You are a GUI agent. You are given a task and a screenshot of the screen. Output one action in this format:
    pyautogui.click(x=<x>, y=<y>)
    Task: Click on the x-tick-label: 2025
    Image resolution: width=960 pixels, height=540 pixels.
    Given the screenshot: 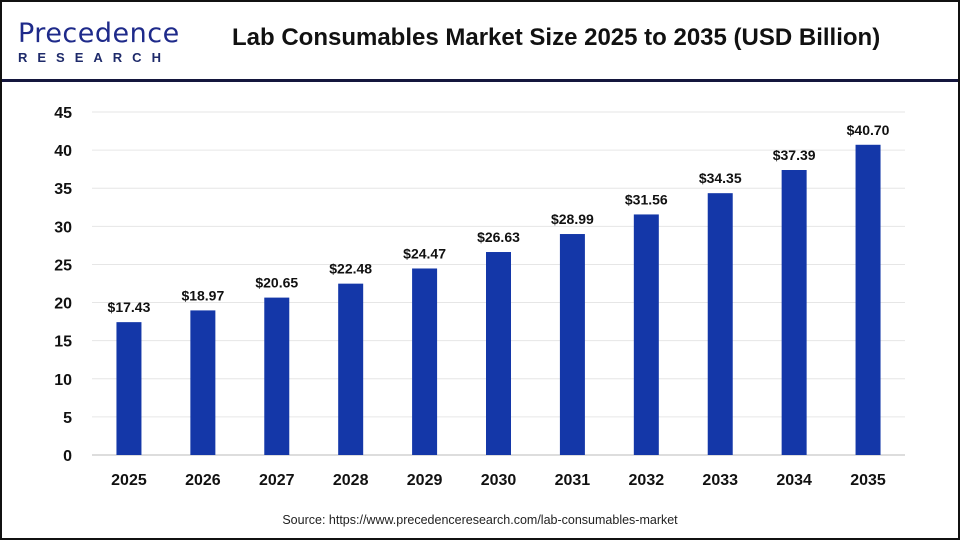 What is the action you would take?
    pyautogui.click(x=129, y=480)
    